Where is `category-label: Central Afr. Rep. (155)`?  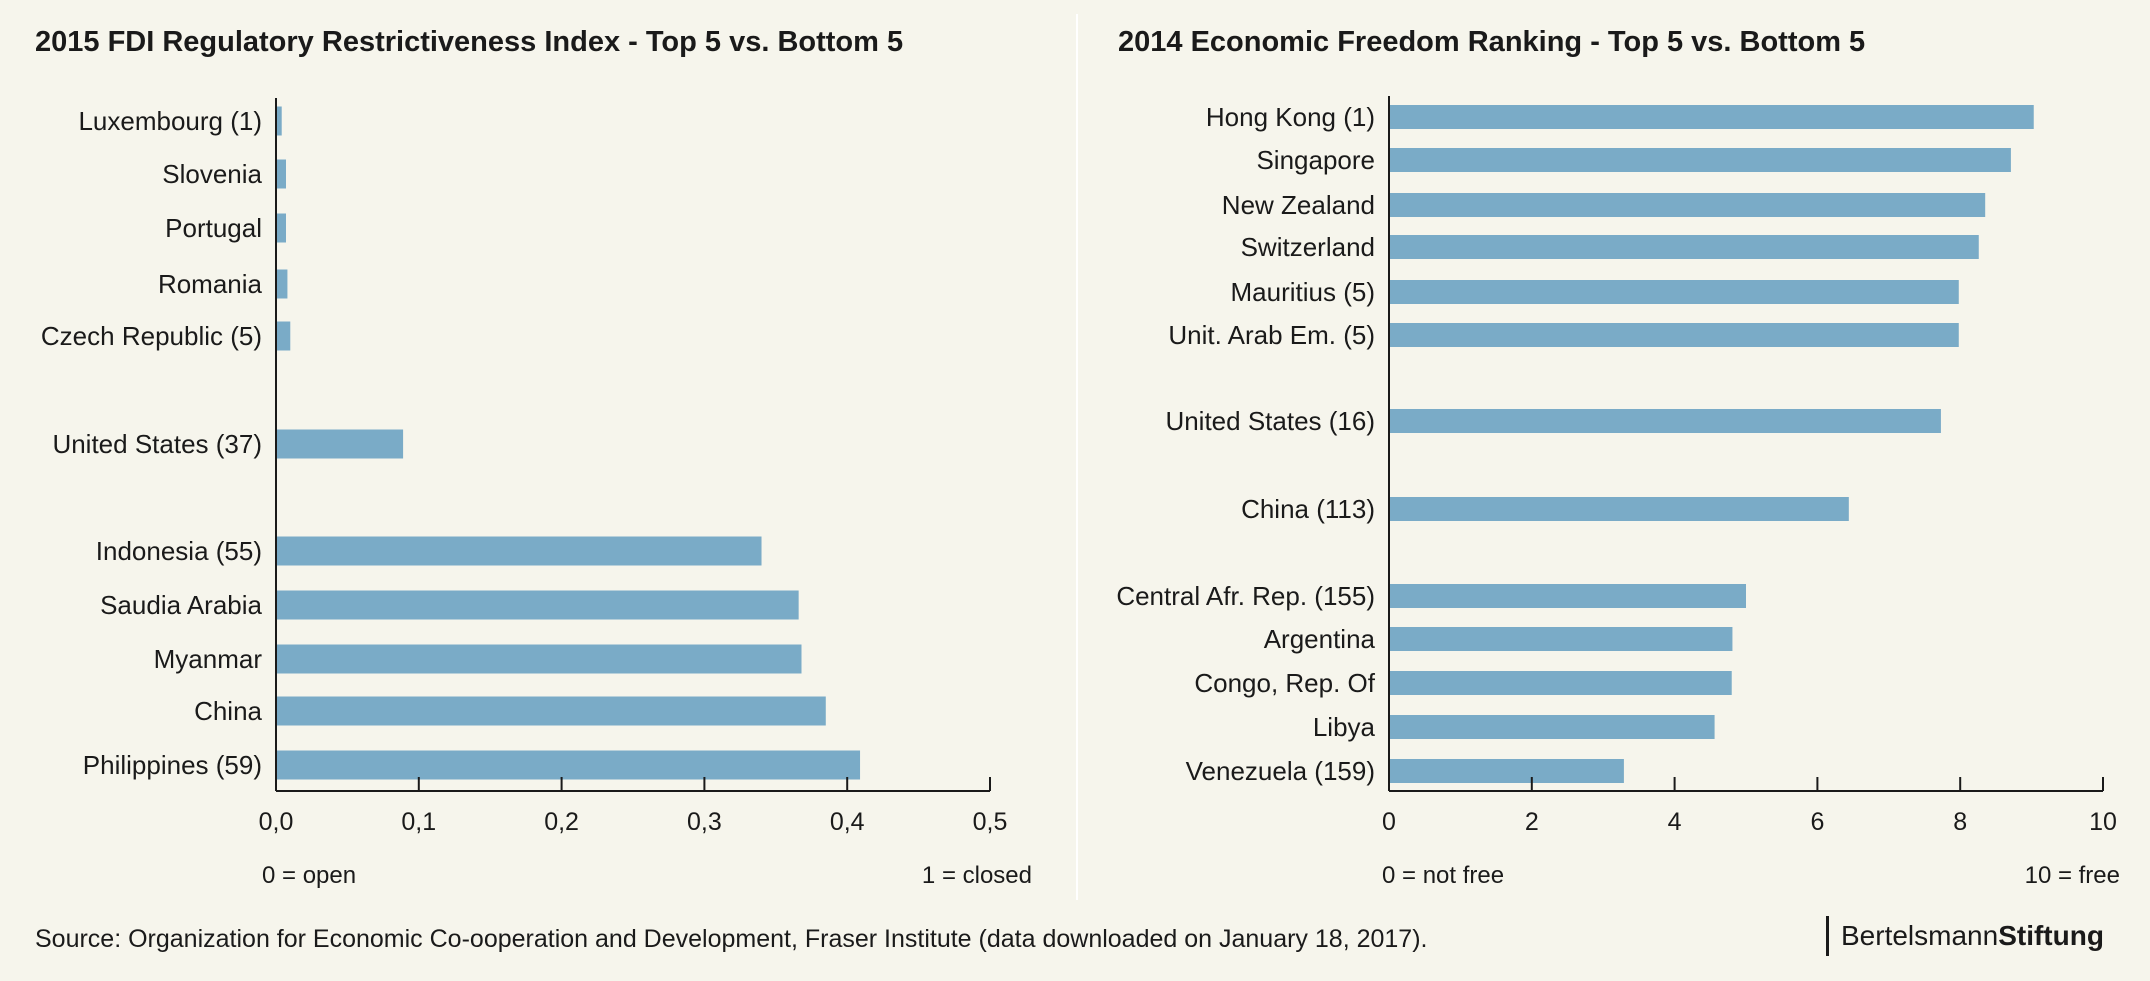
category-label: Central Afr. Rep. (155) is located at coordinates (1245, 596).